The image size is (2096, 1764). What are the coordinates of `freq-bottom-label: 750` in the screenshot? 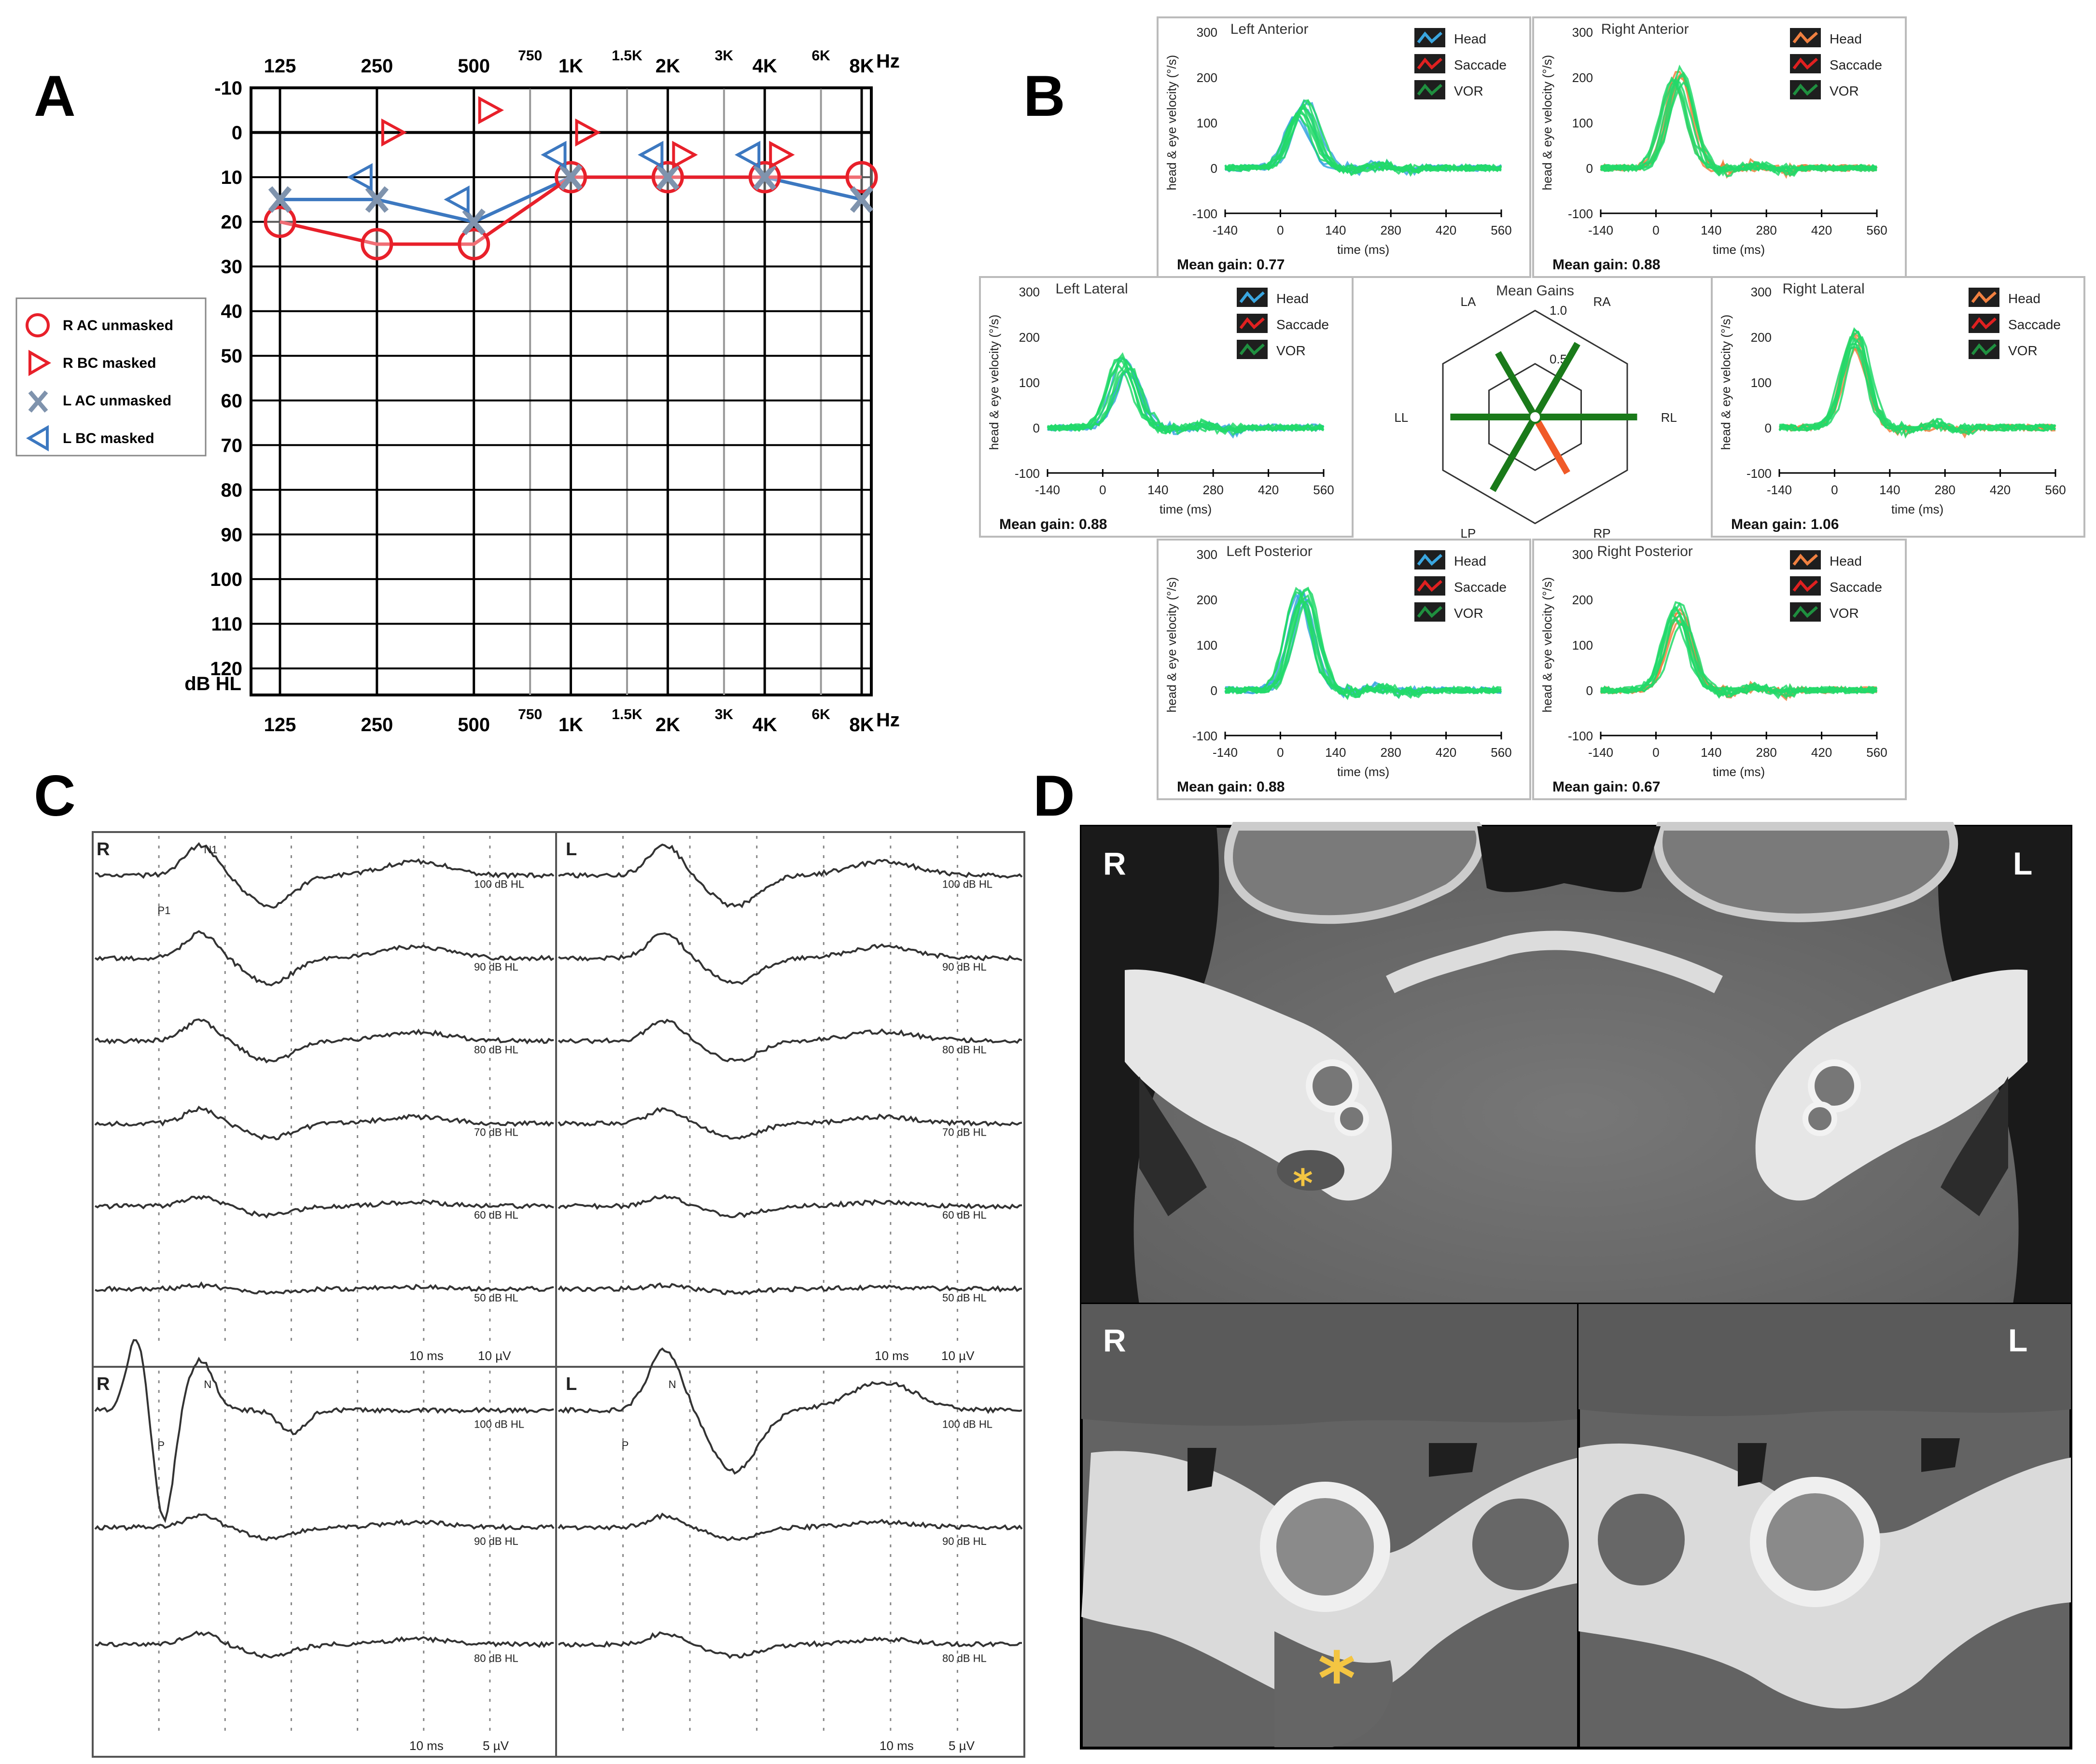 It's located at (530, 714).